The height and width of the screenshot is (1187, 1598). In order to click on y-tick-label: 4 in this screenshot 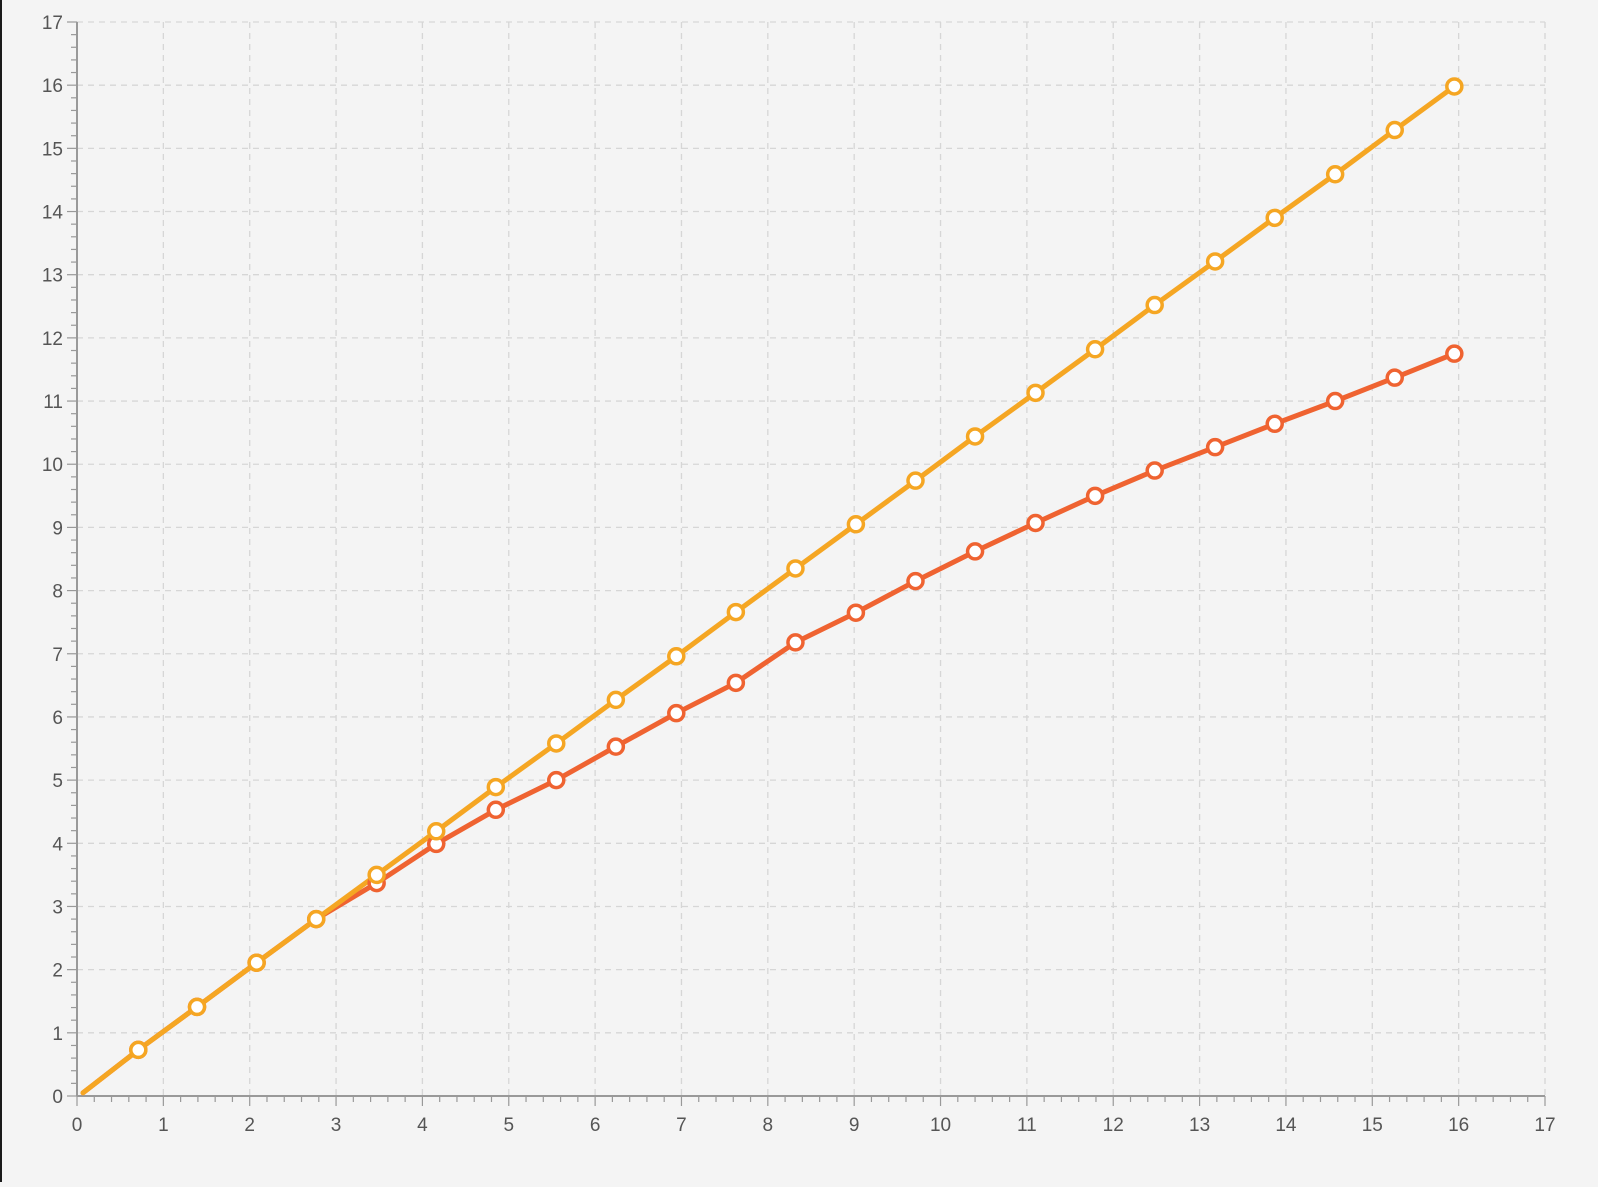, I will do `click(57, 844)`.